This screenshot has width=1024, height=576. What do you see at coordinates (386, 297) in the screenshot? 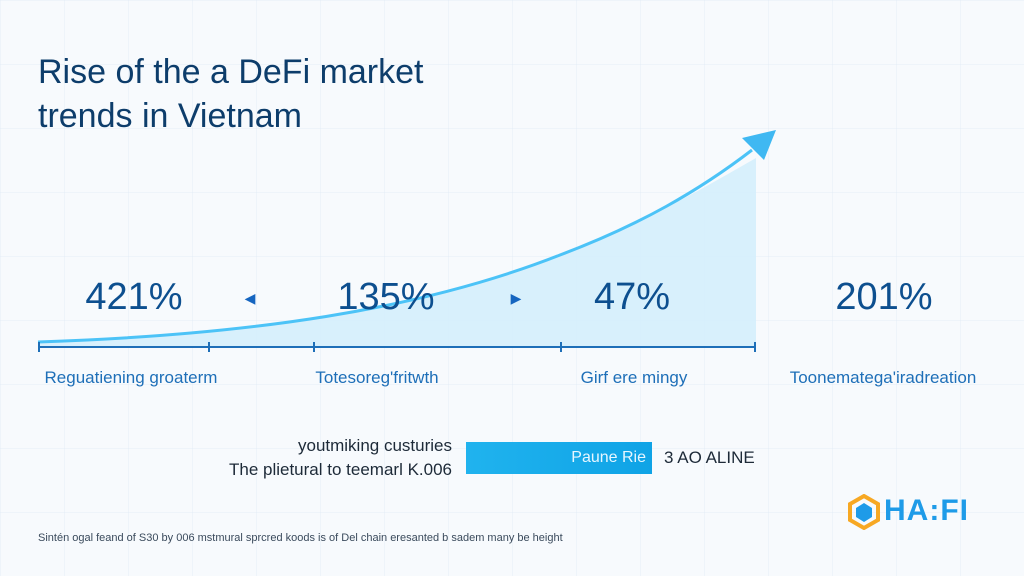
I see `stat-value: 135%` at bounding box center [386, 297].